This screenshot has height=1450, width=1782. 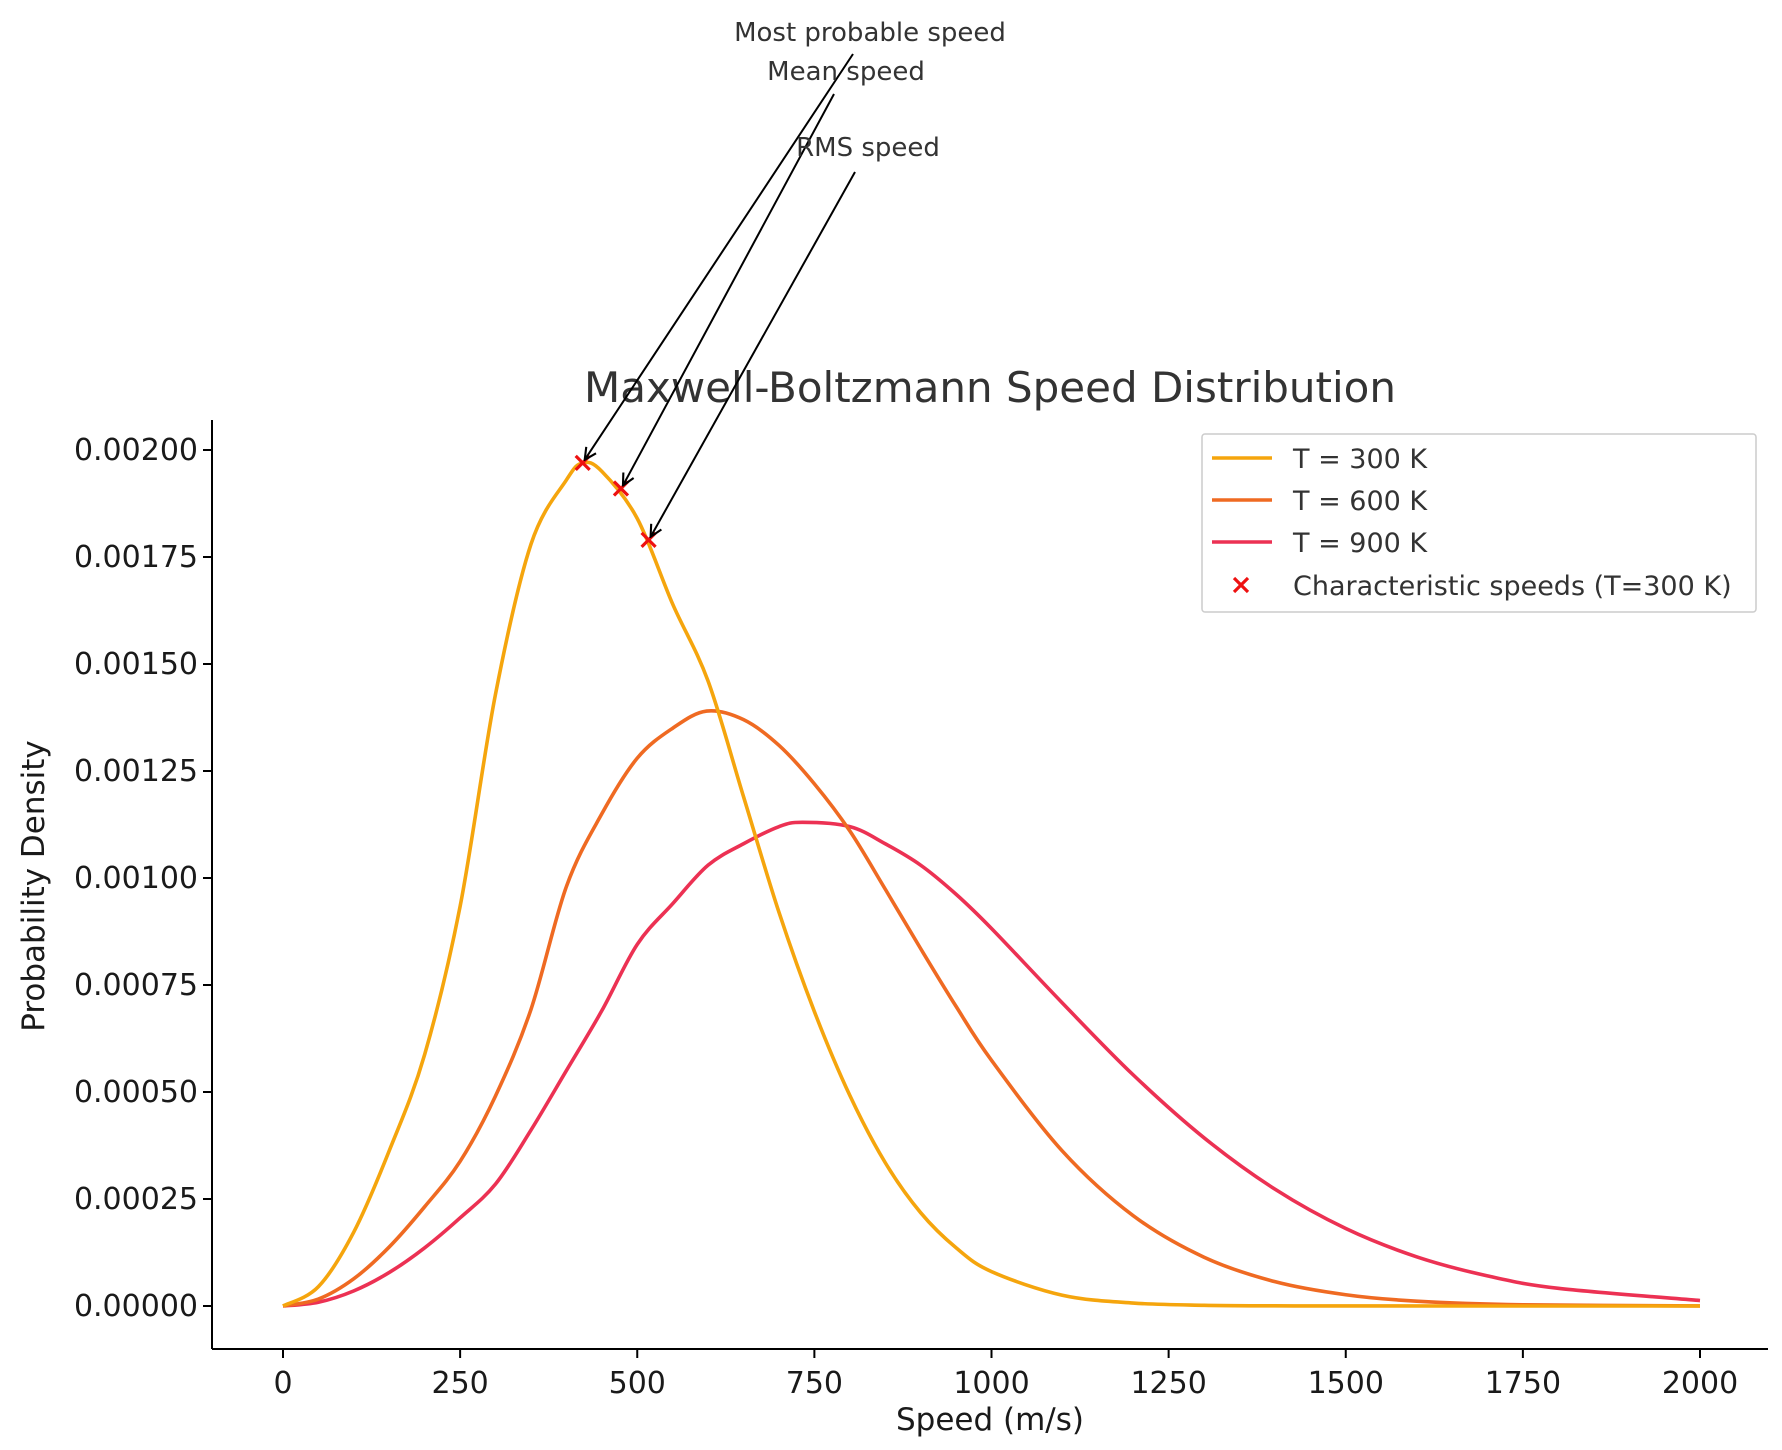 I want to click on annotation-layer: Most probable speed Mean speed RMS speed, so click(x=795, y=277).